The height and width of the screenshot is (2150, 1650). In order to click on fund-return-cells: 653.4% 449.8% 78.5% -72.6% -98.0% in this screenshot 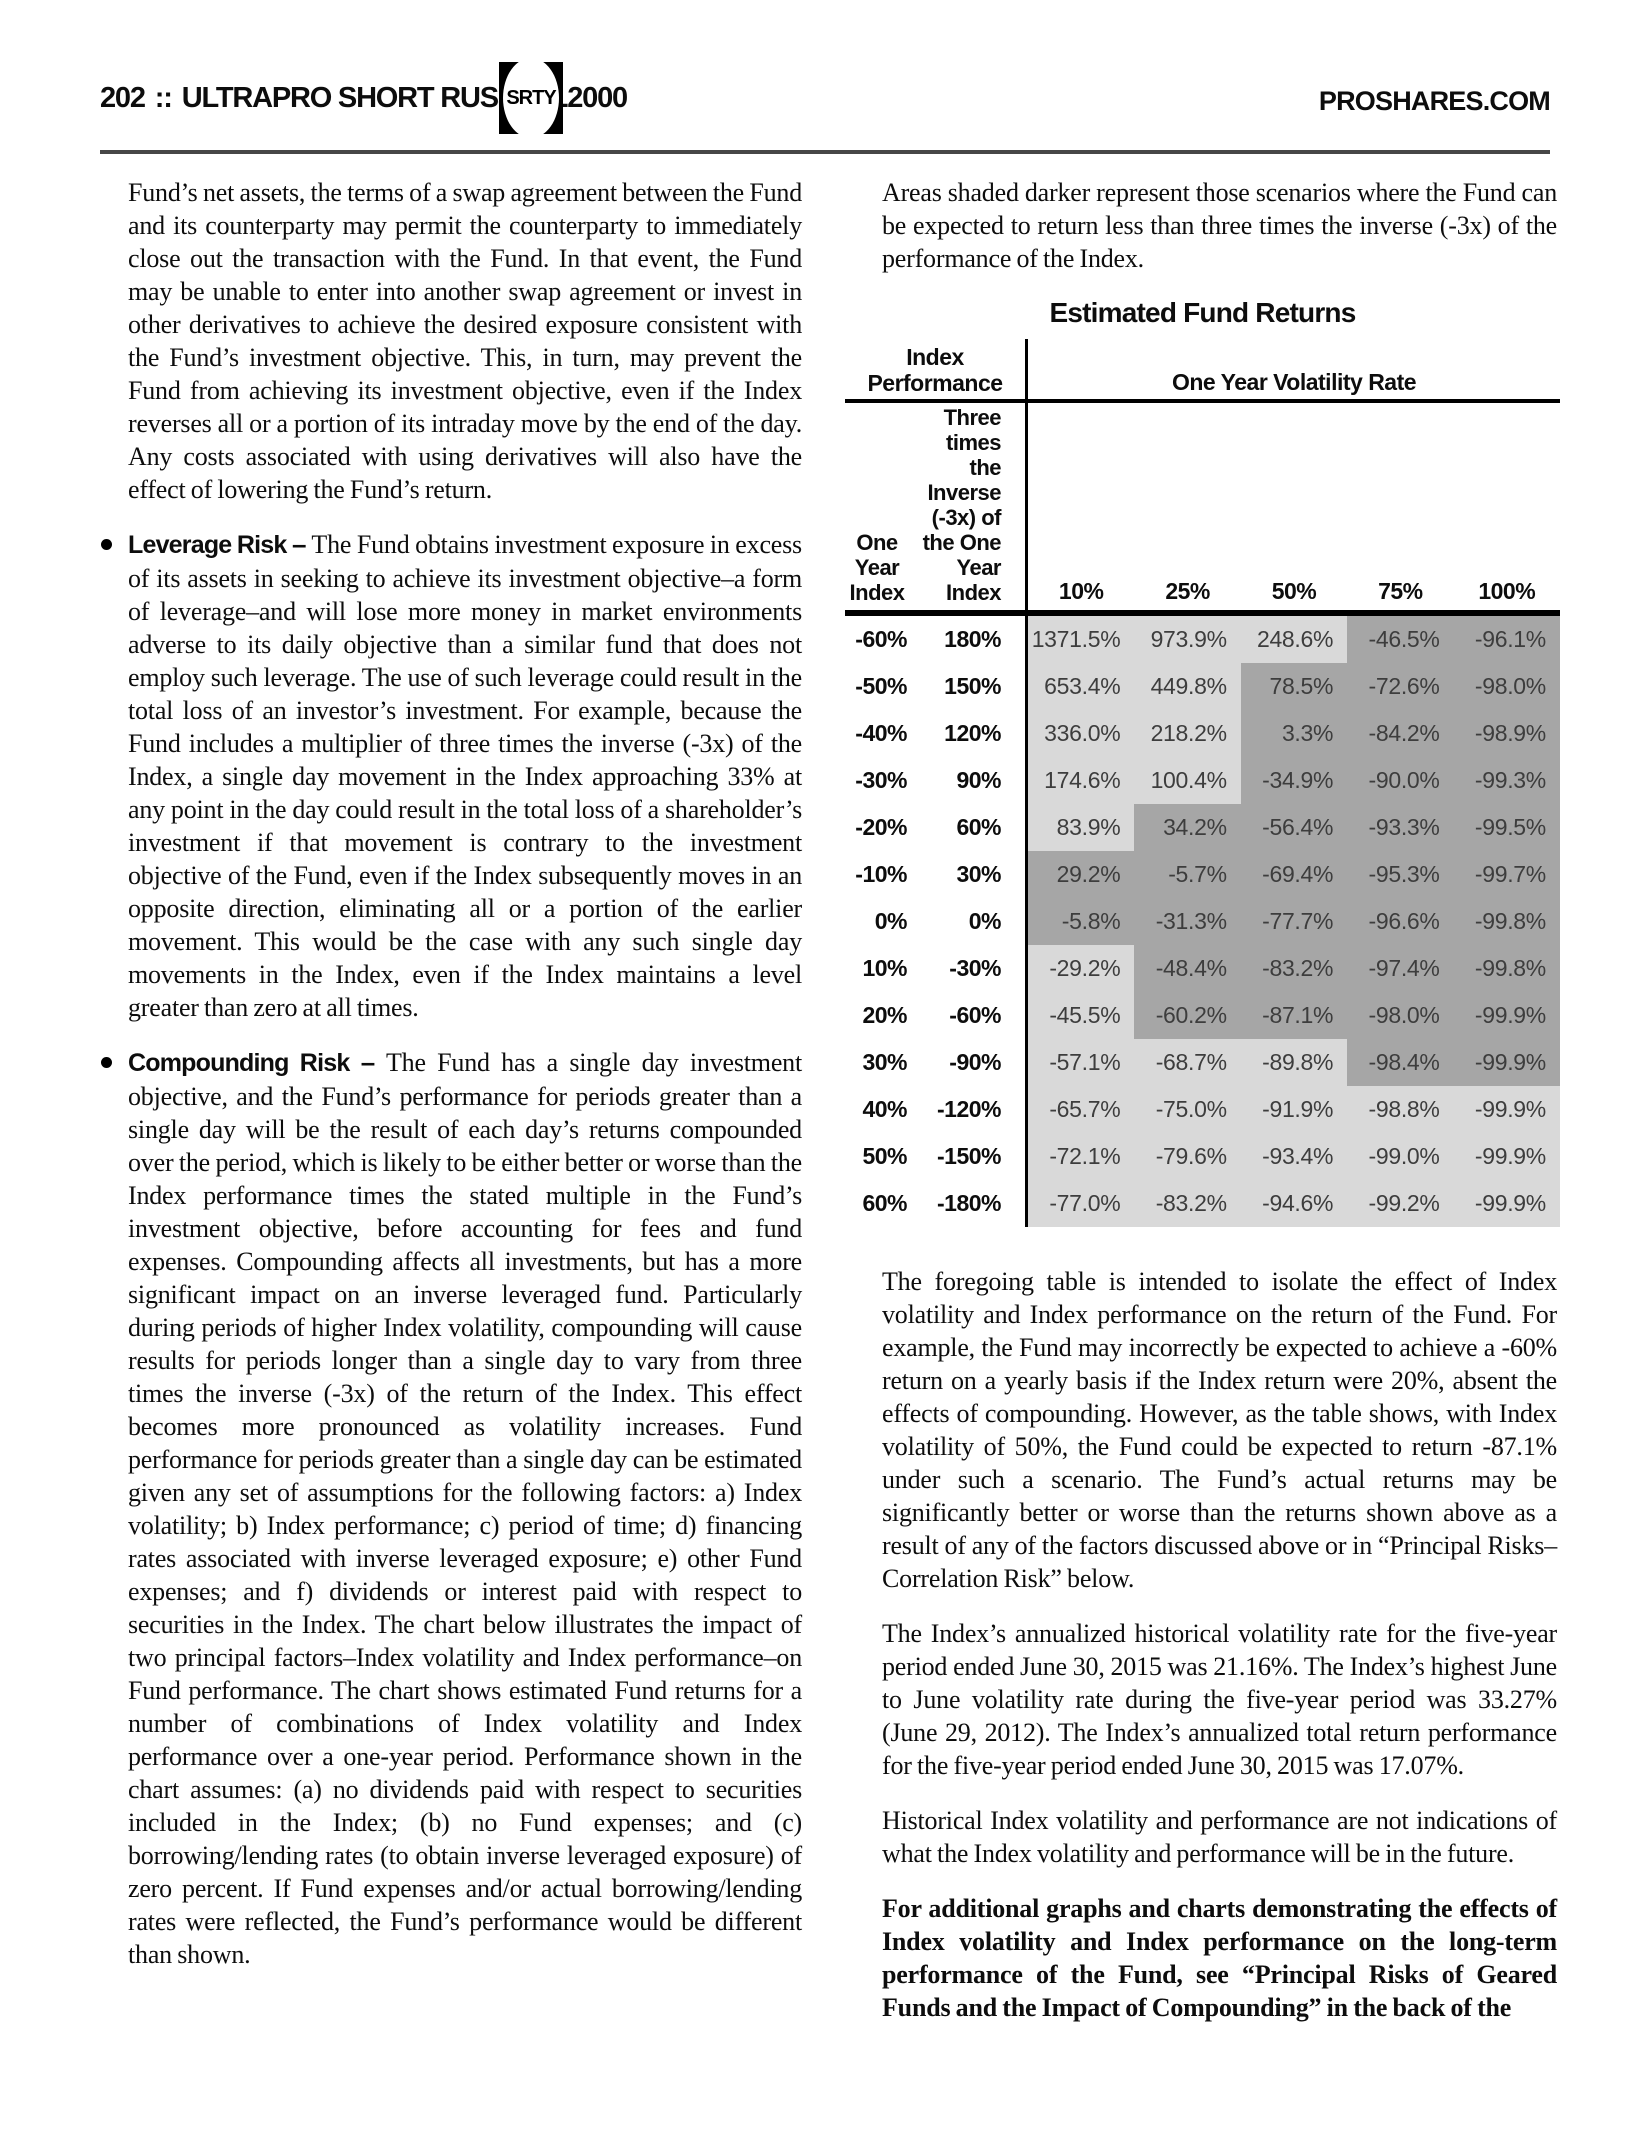, I will do `click(1292, 686)`.